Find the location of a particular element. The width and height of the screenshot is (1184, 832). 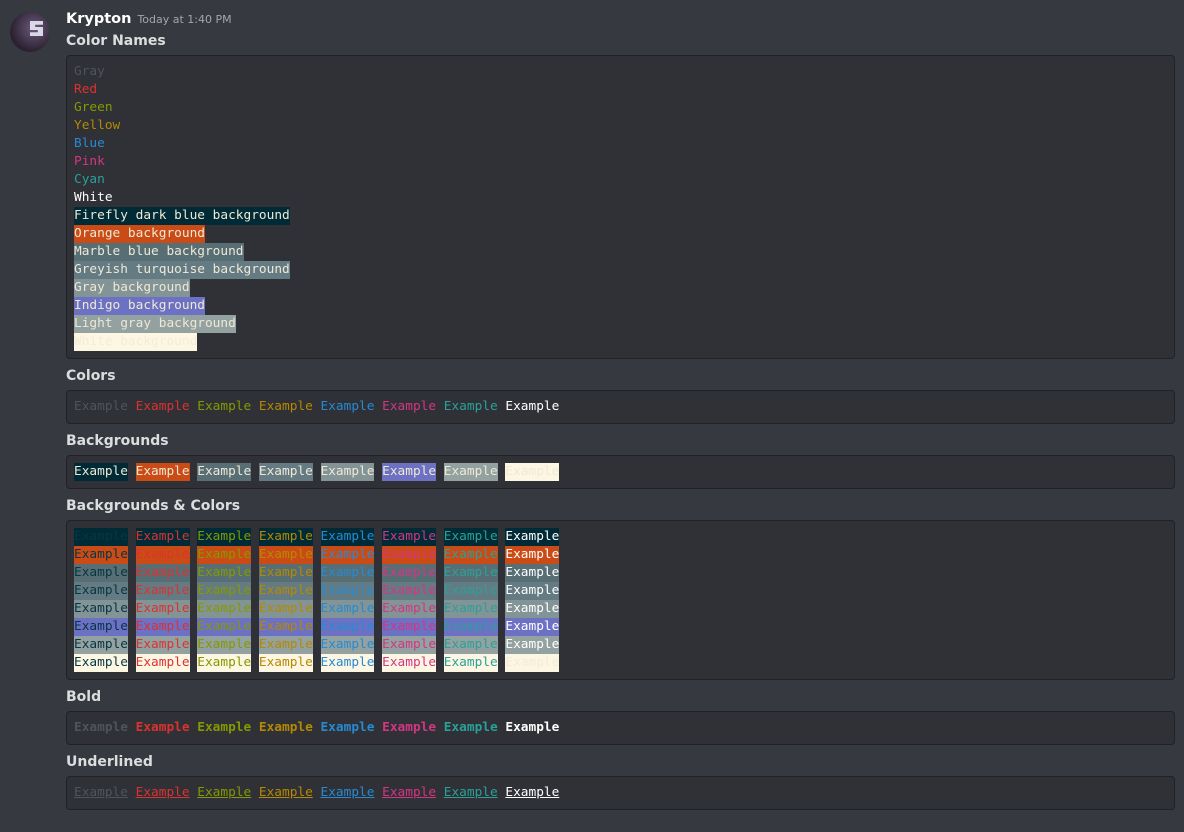

color-name-blue: Blue is located at coordinates (89, 143).